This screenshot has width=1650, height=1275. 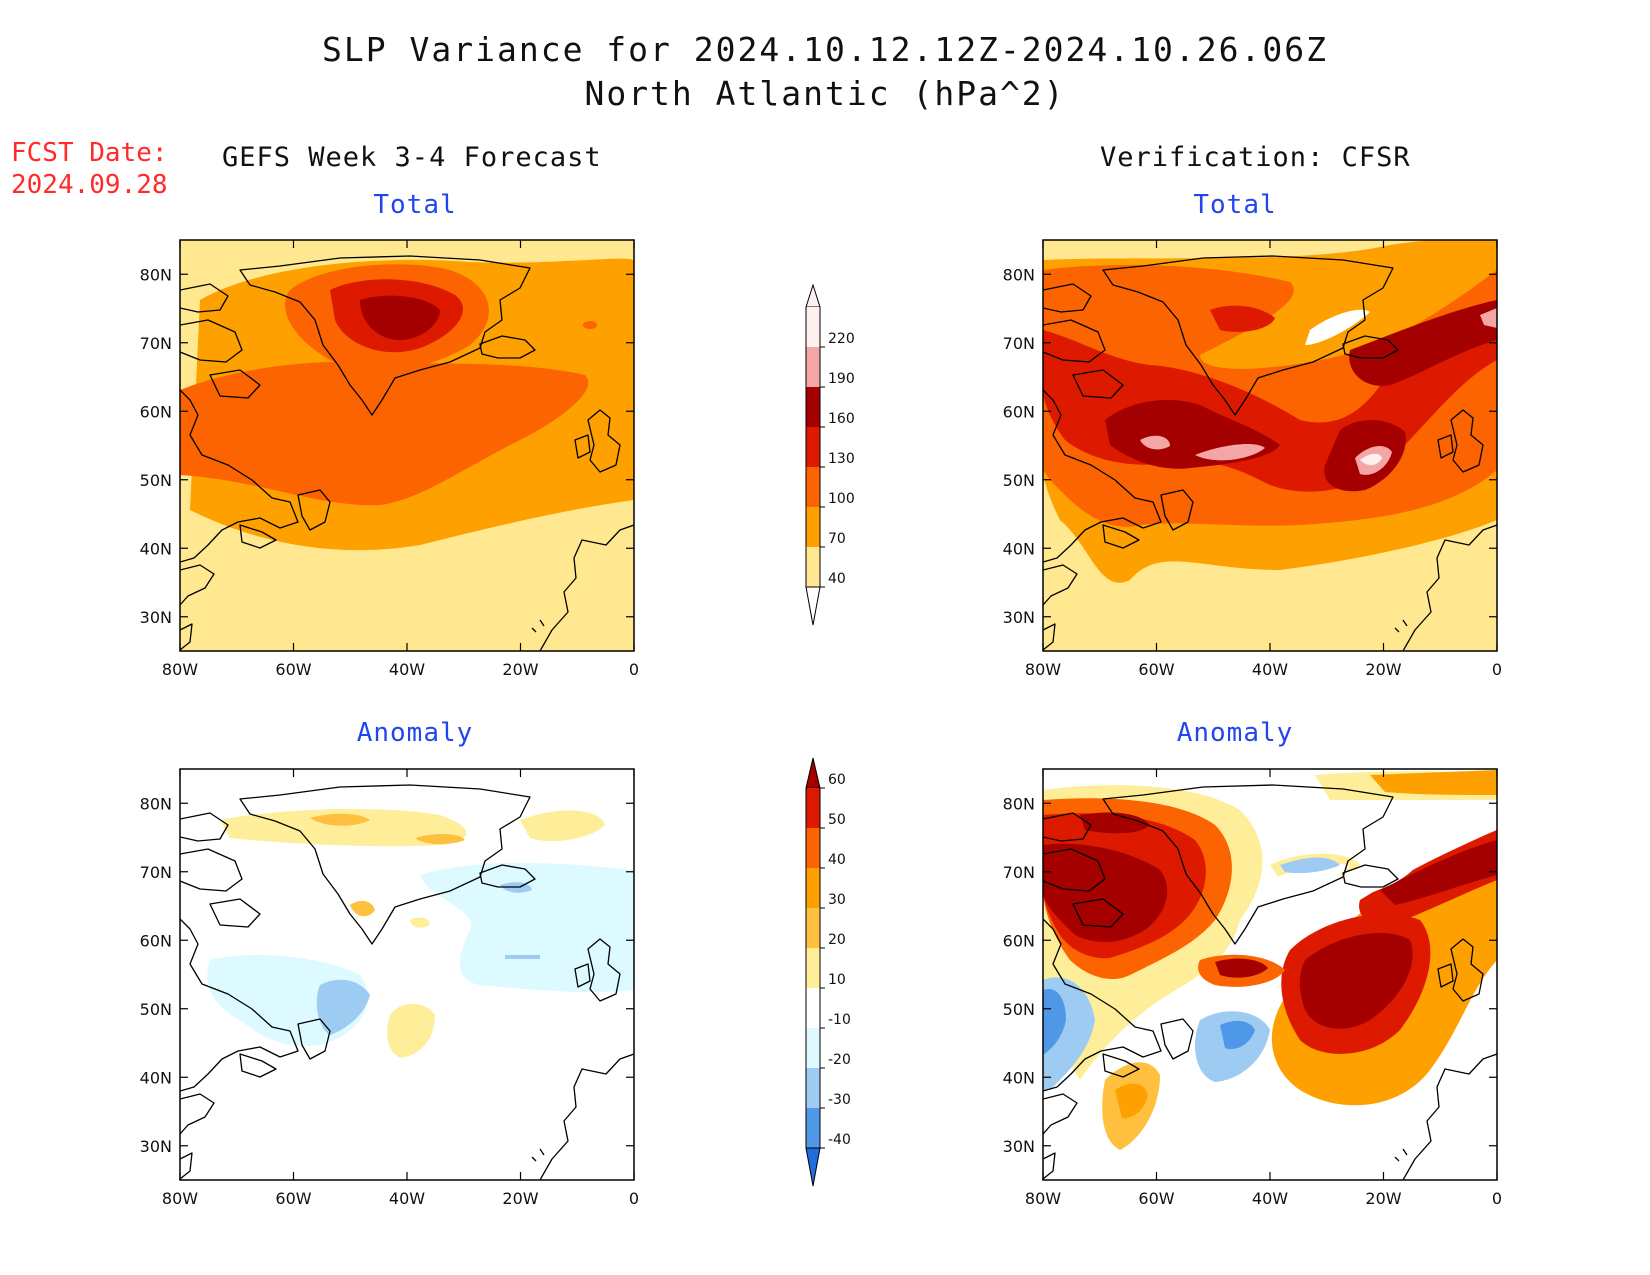 I want to click on colorbar-anomaly: 60 50 40 30 20 10 -10 -20 -30 -40, so click(x=828, y=972).